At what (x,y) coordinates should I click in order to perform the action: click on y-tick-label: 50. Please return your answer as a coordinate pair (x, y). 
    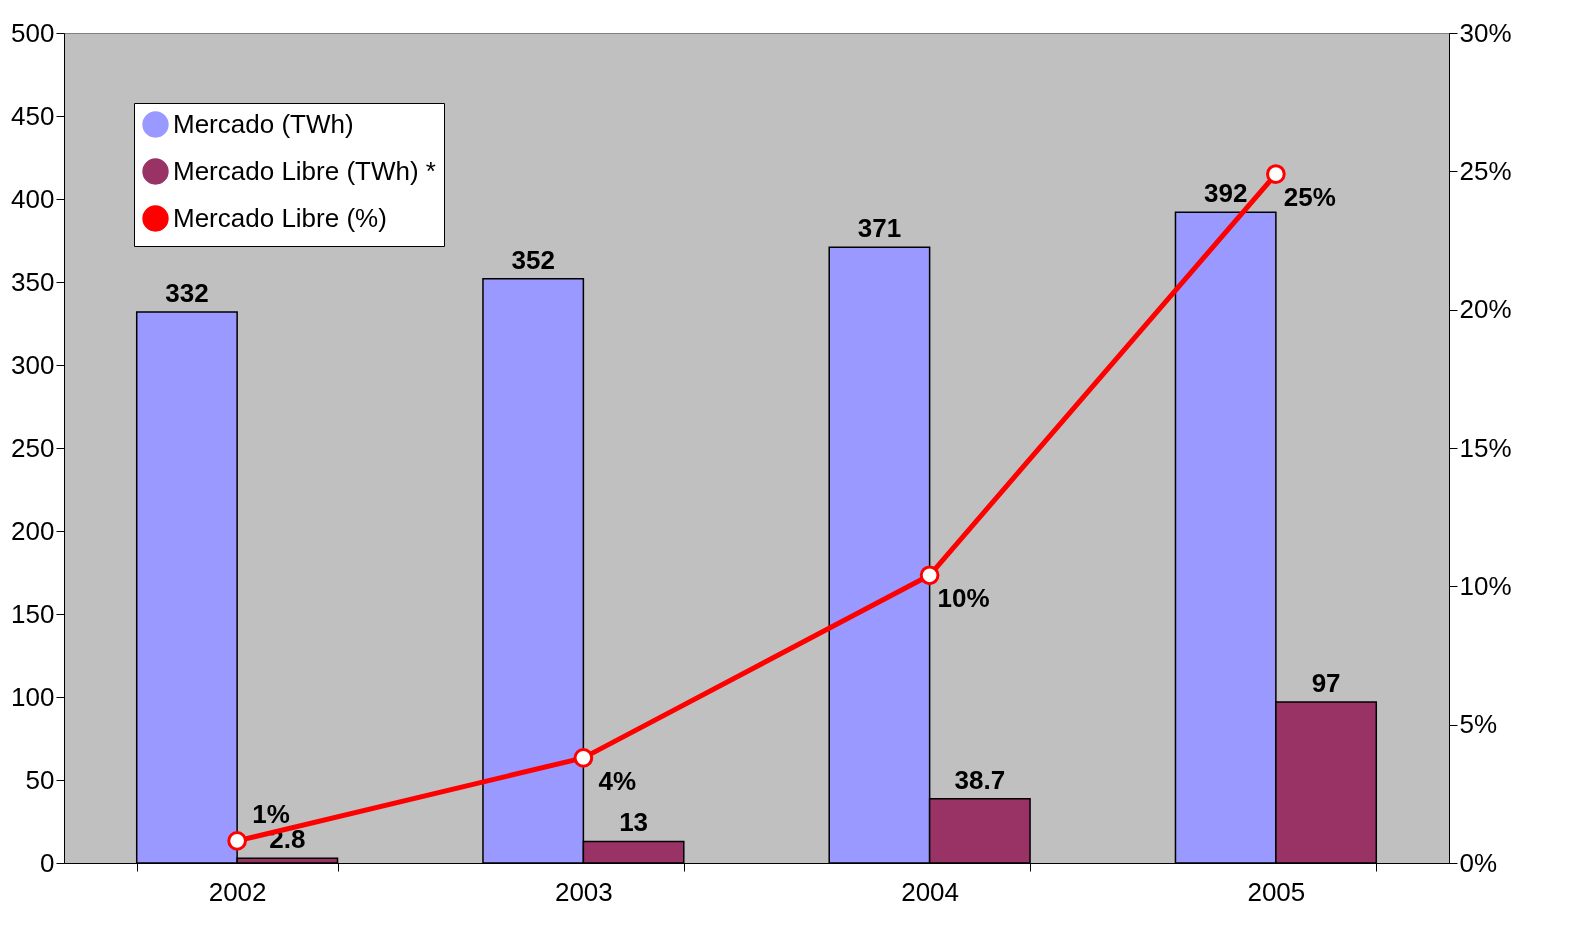
    Looking at the image, I should click on (40, 779).